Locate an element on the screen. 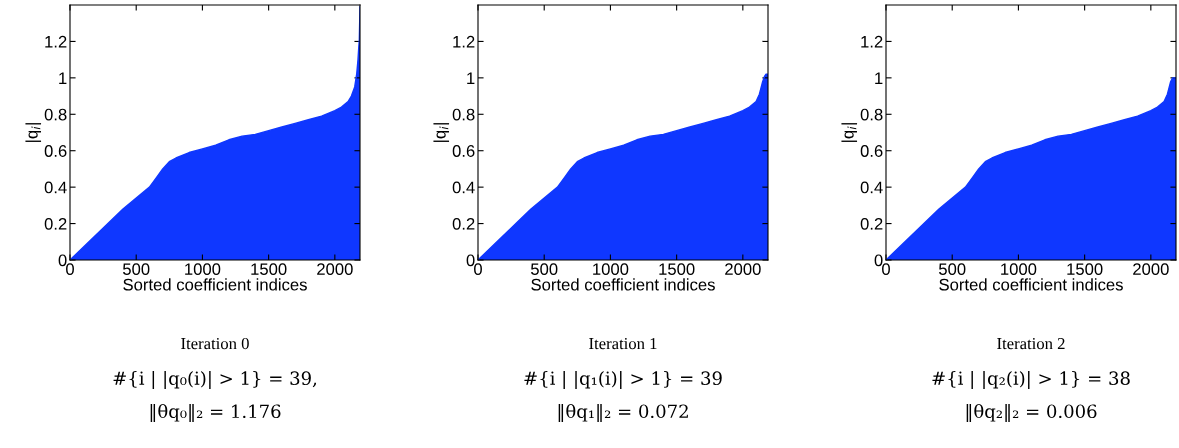 This screenshot has width=1179, height=448. text: ‖θq₂‖₂ = 0.006 is located at coordinates (1031, 413).